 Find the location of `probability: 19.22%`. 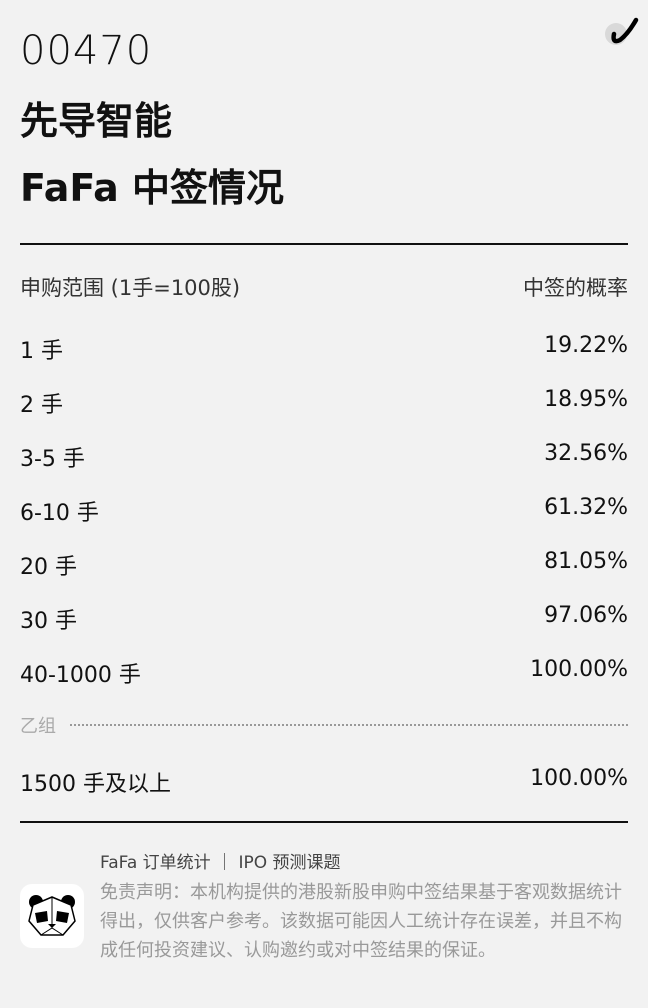

probability: 19.22% is located at coordinates (586, 345).